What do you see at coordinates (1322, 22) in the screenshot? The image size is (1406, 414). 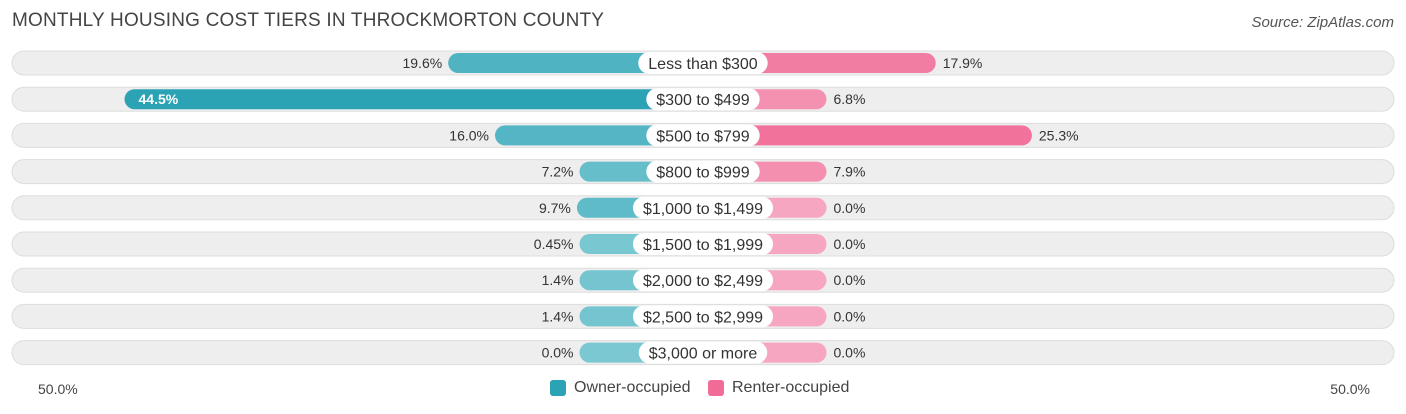 I see `source-note: Source: ZipAtlas.com` at bounding box center [1322, 22].